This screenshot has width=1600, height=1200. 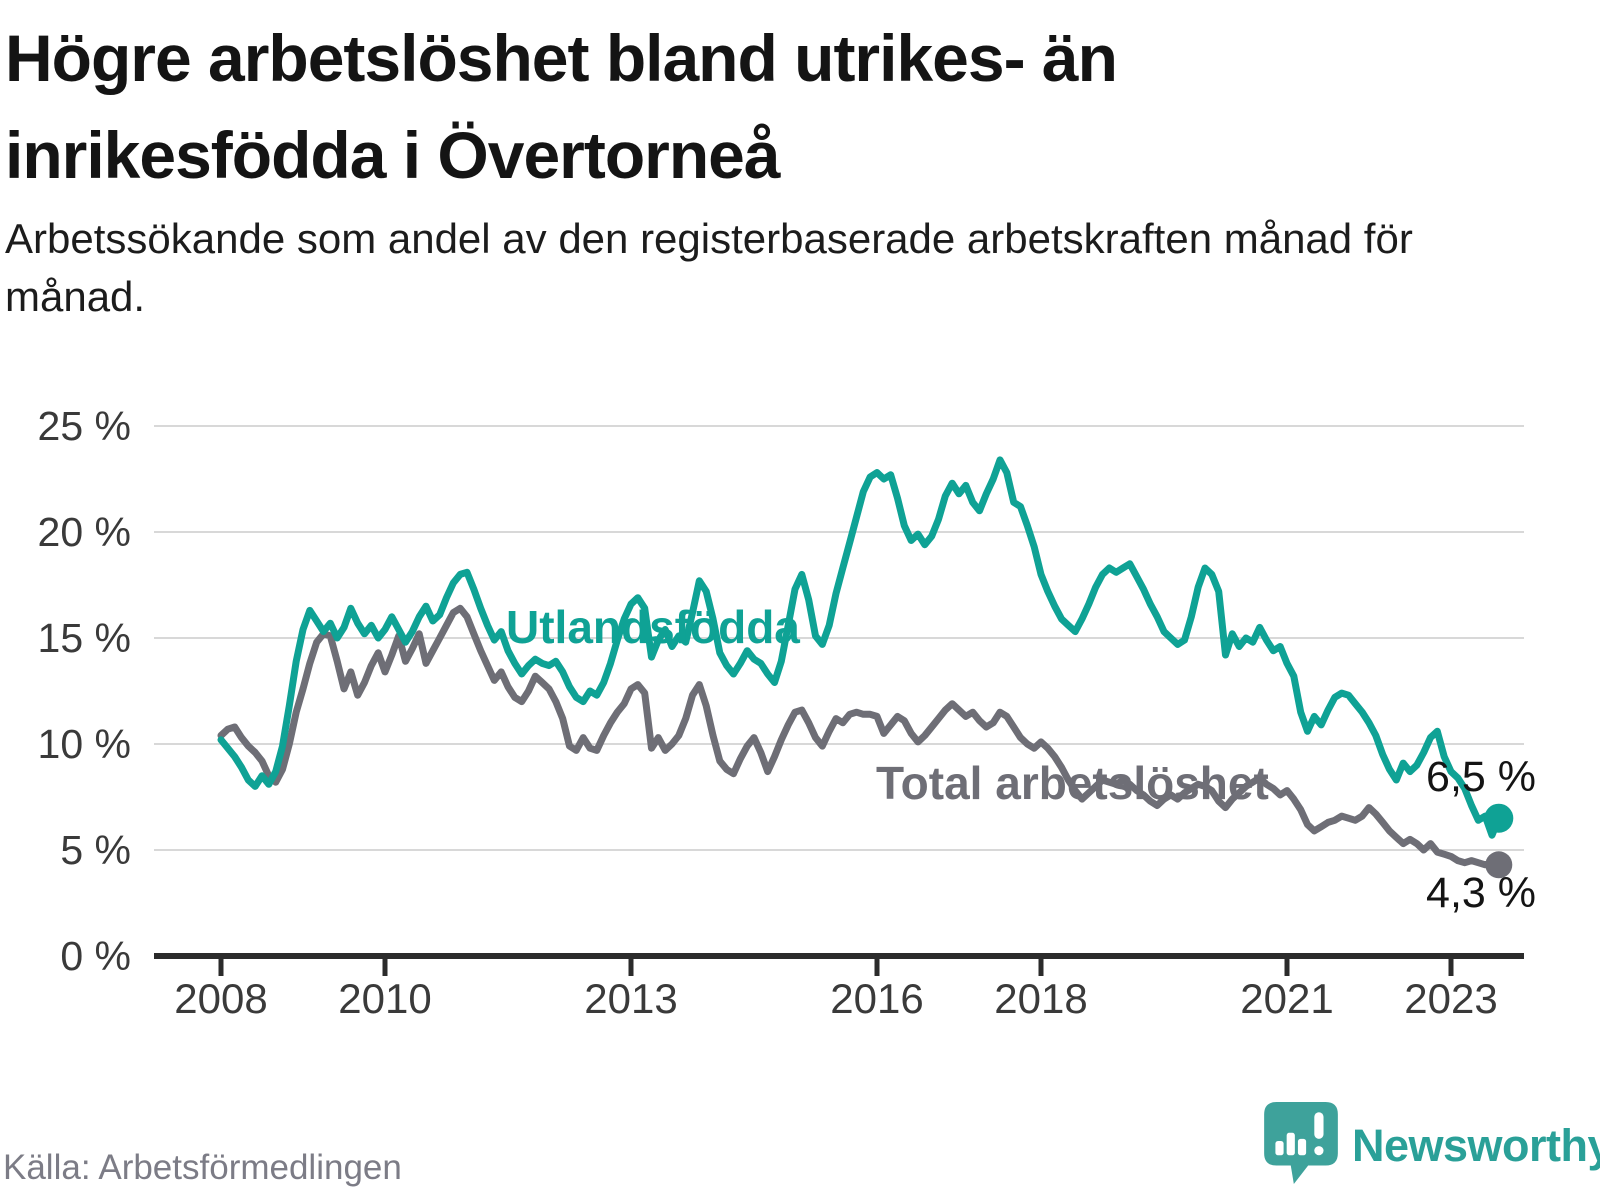 I want to click on series-label-utlandsfodda: Utlandsfödda, so click(x=653, y=627).